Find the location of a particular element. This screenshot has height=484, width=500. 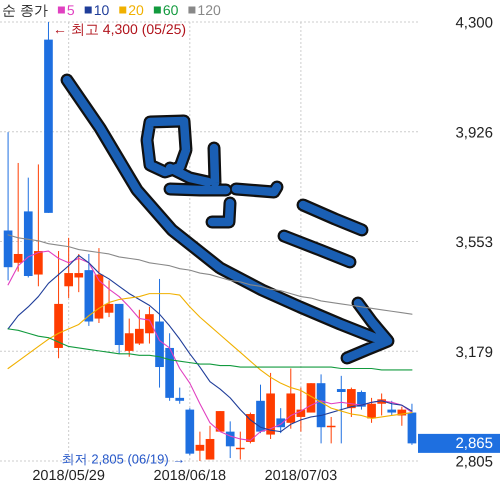

legend-label: 5 is located at coordinates (70, 10).